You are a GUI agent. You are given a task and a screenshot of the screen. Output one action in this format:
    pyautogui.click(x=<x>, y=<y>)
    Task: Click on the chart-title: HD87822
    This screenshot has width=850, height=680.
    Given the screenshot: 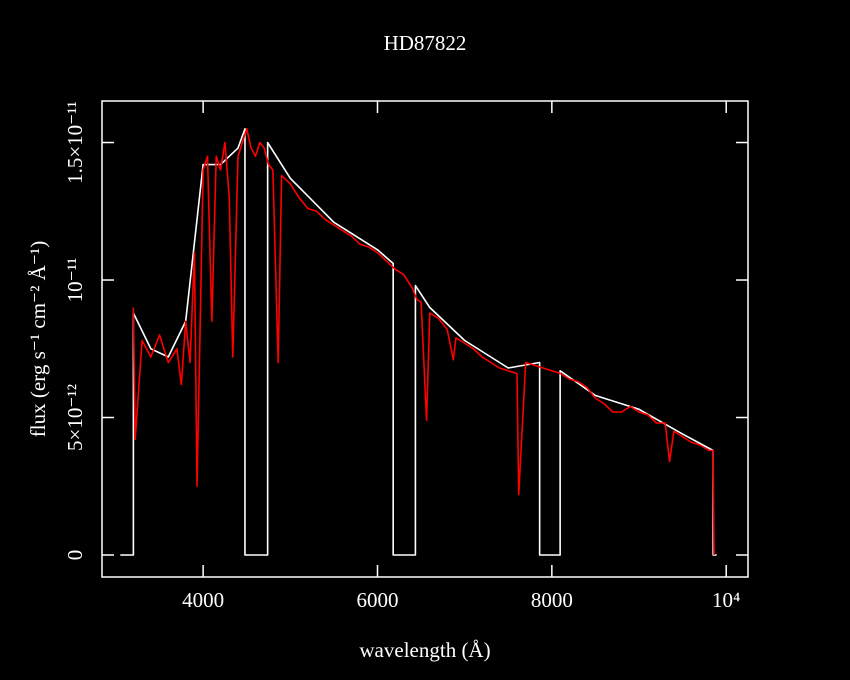 What is the action you would take?
    pyautogui.click(x=425, y=43)
    